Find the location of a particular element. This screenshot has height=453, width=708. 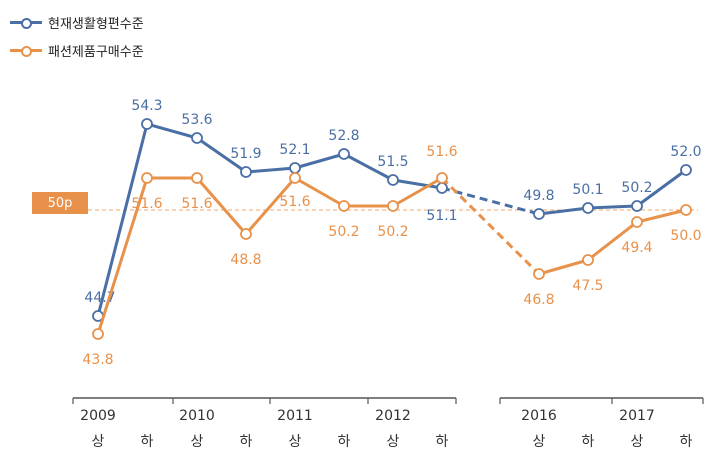

series-2-data-label-3: 48.8 is located at coordinates (245, 260).